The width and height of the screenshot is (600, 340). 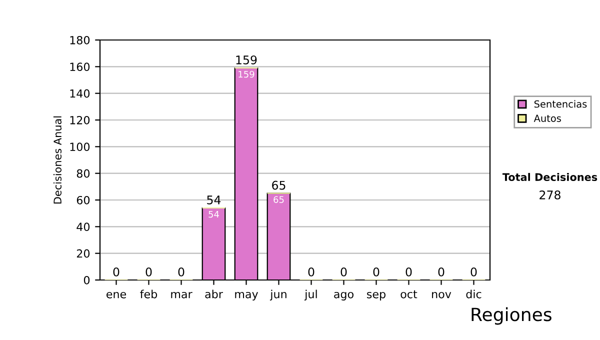 What do you see at coordinates (279, 199) in the screenshot?
I see `data-label: 65` at bounding box center [279, 199].